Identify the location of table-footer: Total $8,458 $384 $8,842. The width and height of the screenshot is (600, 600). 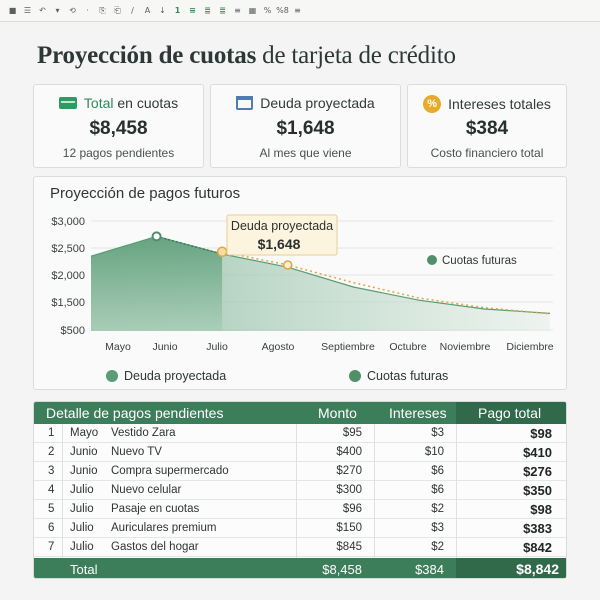
(300, 568).